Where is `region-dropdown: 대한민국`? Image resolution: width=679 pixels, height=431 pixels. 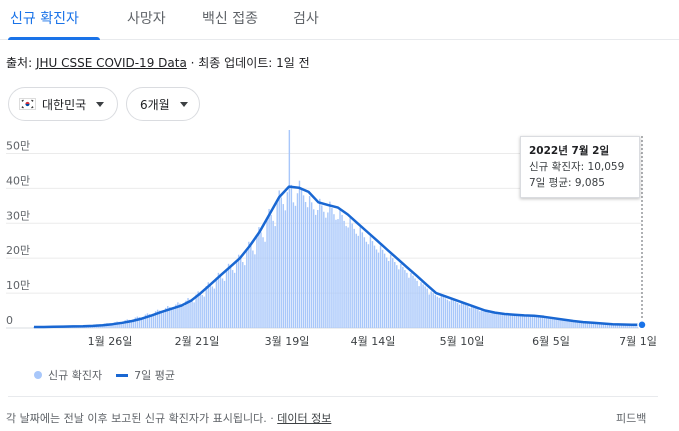
region-dropdown: 대한민국 is located at coordinates (63, 104).